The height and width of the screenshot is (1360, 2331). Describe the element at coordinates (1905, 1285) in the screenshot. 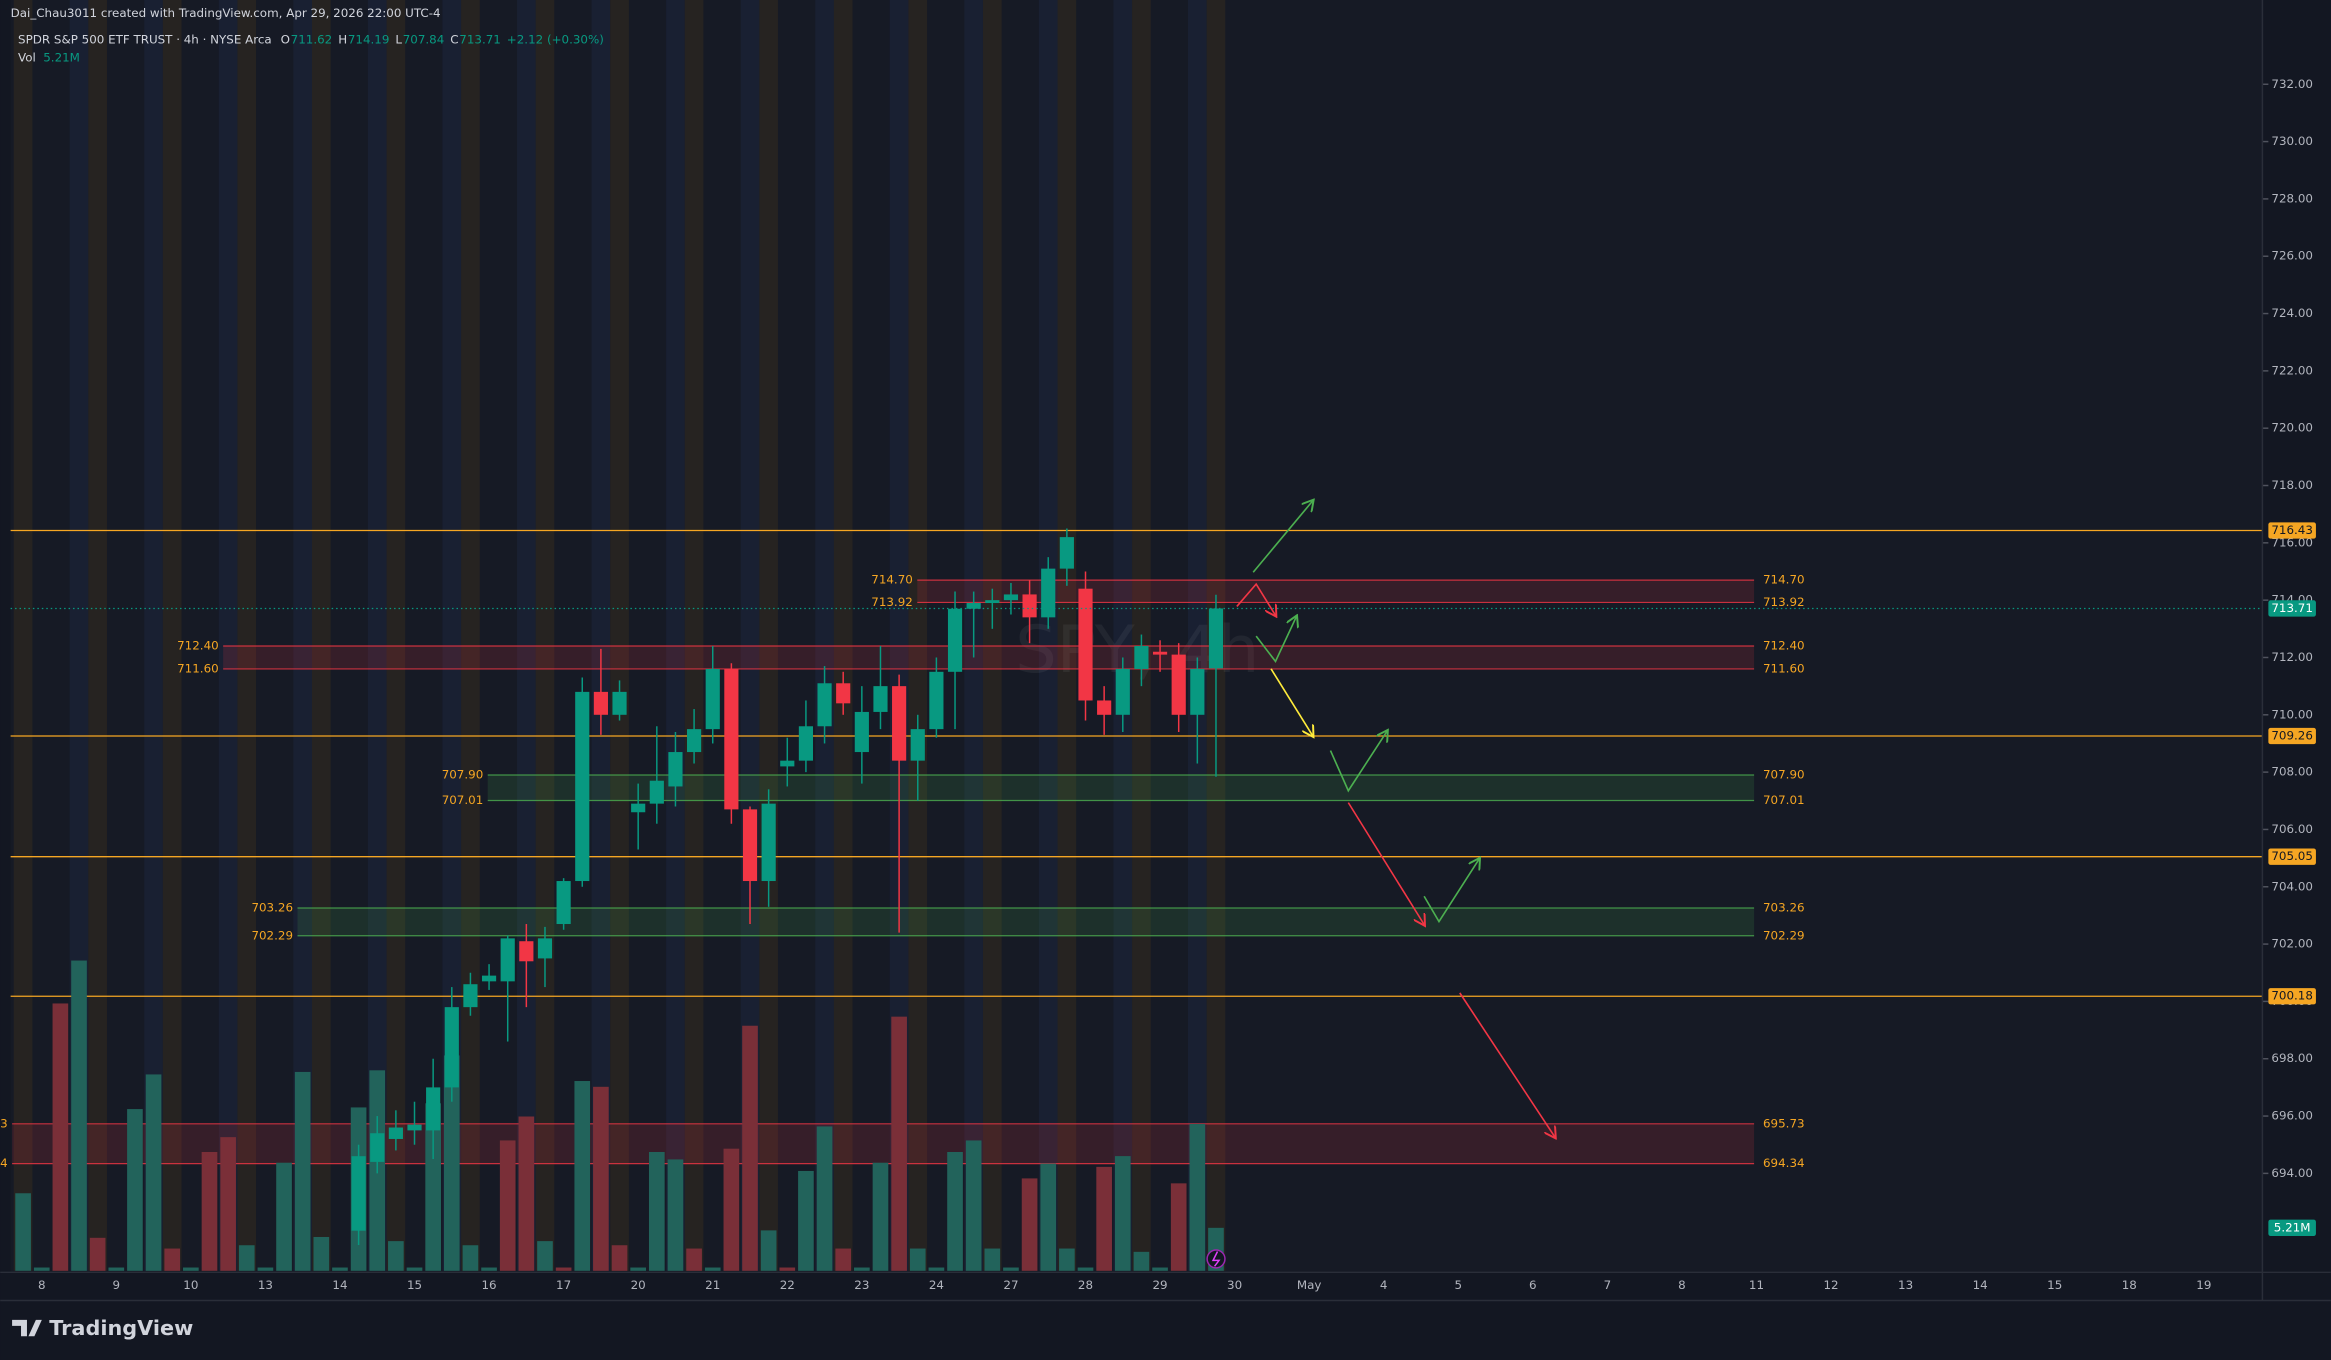

I see `x-tick-label: 13` at that location.